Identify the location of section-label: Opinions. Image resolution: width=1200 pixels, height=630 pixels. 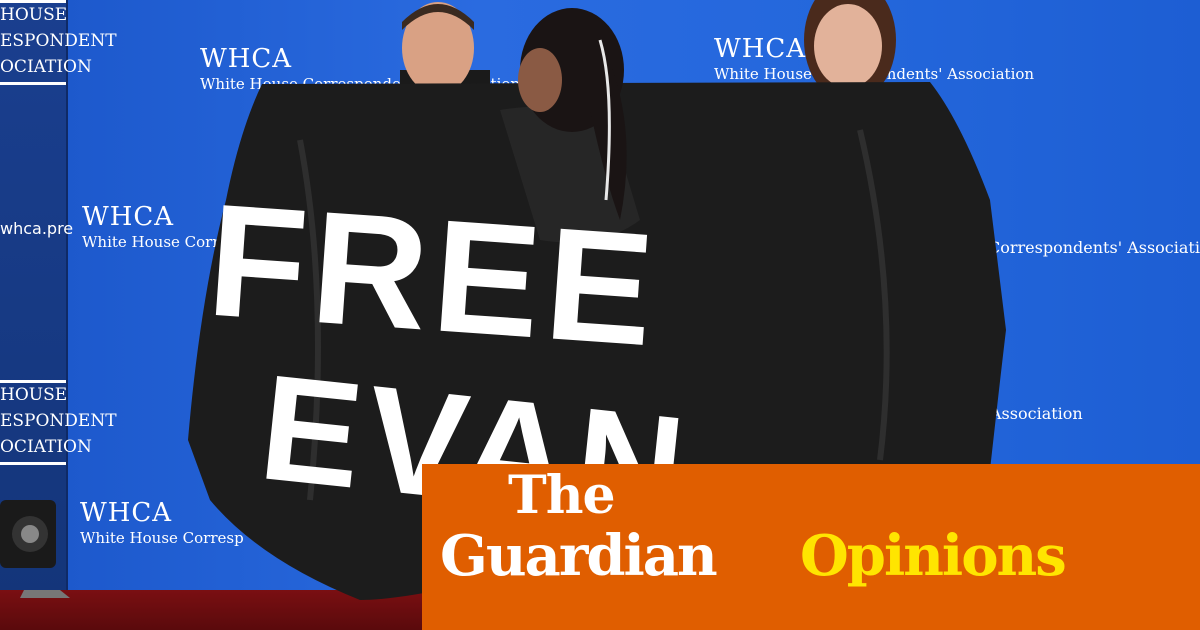
(933, 556).